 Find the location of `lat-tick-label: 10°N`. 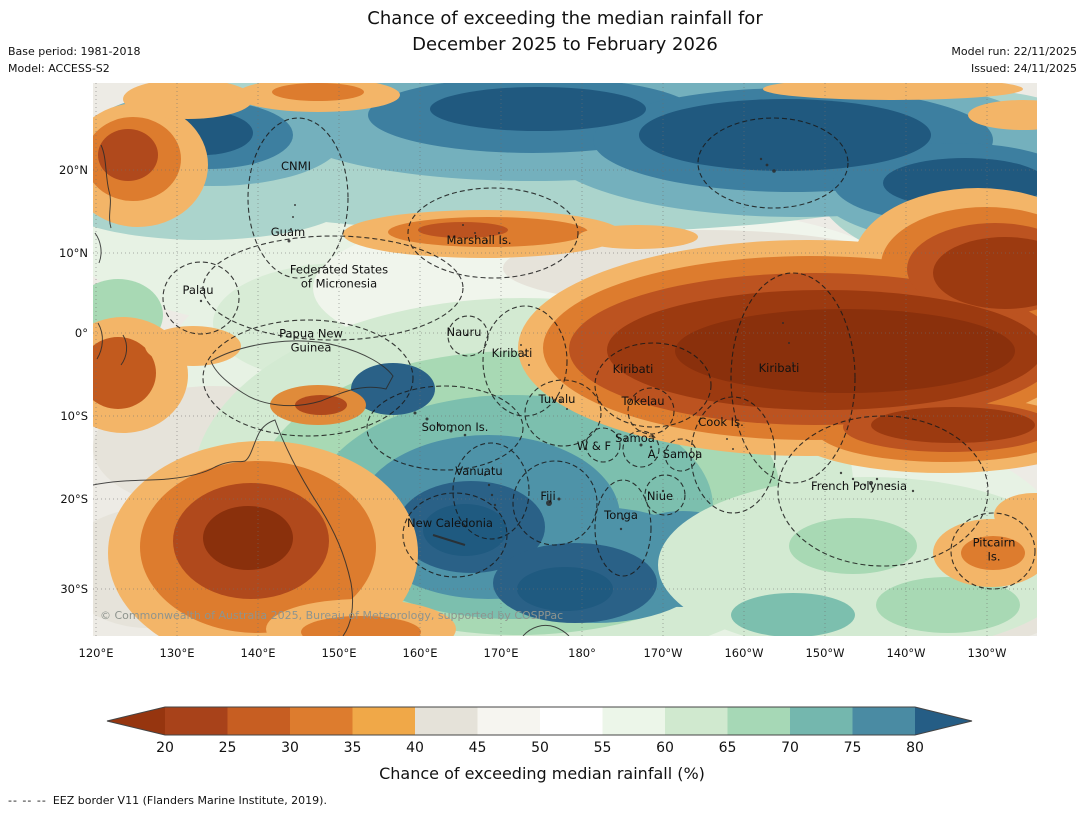

lat-tick-label: 10°N is located at coordinates (73, 253).